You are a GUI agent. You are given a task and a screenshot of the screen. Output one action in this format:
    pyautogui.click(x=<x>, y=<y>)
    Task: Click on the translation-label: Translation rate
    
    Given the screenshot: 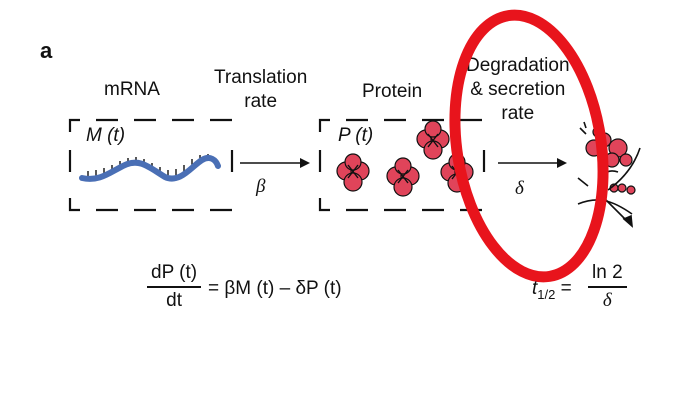 What is the action you would take?
    pyautogui.click(x=260, y=90)
    